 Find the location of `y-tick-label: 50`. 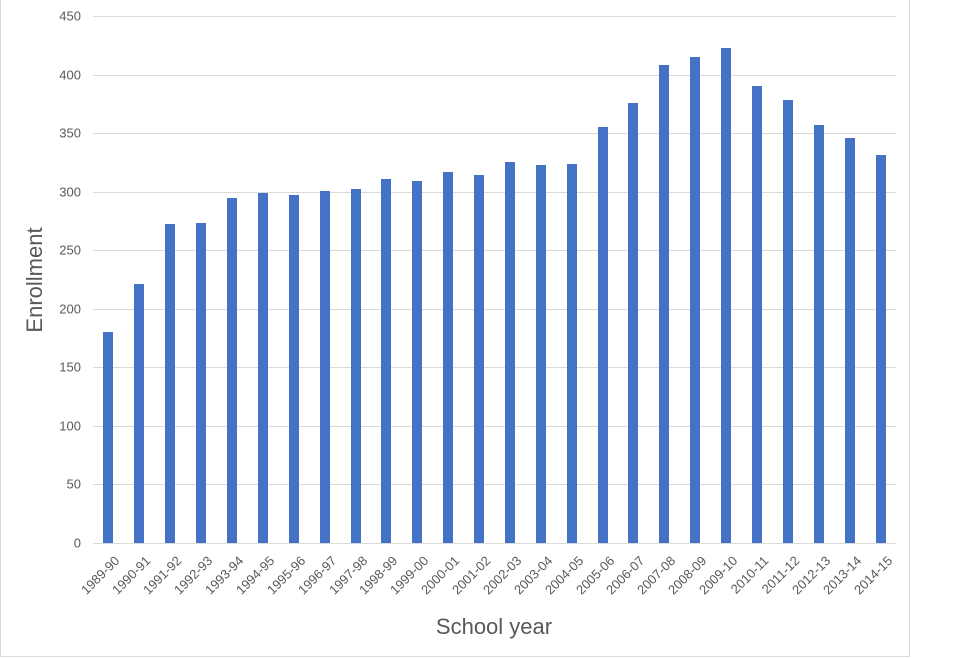

y-tick-label: 50 is located at coordinates (73, 484).